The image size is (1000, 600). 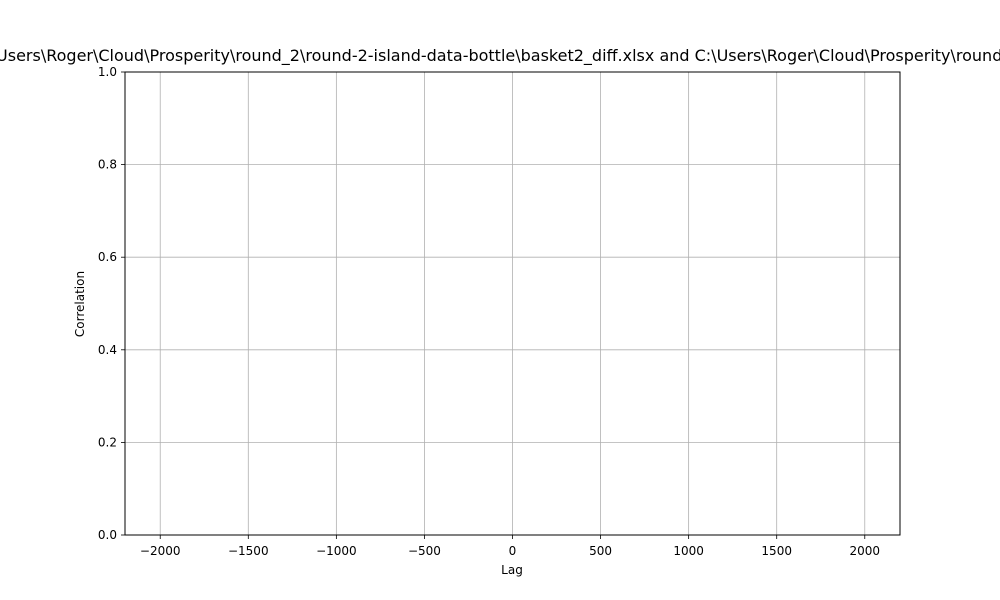 What do you see at coordinates (688, 551) in the screenshot?
I see `x-tick-label: 1000` at bounding box center [688, 551].